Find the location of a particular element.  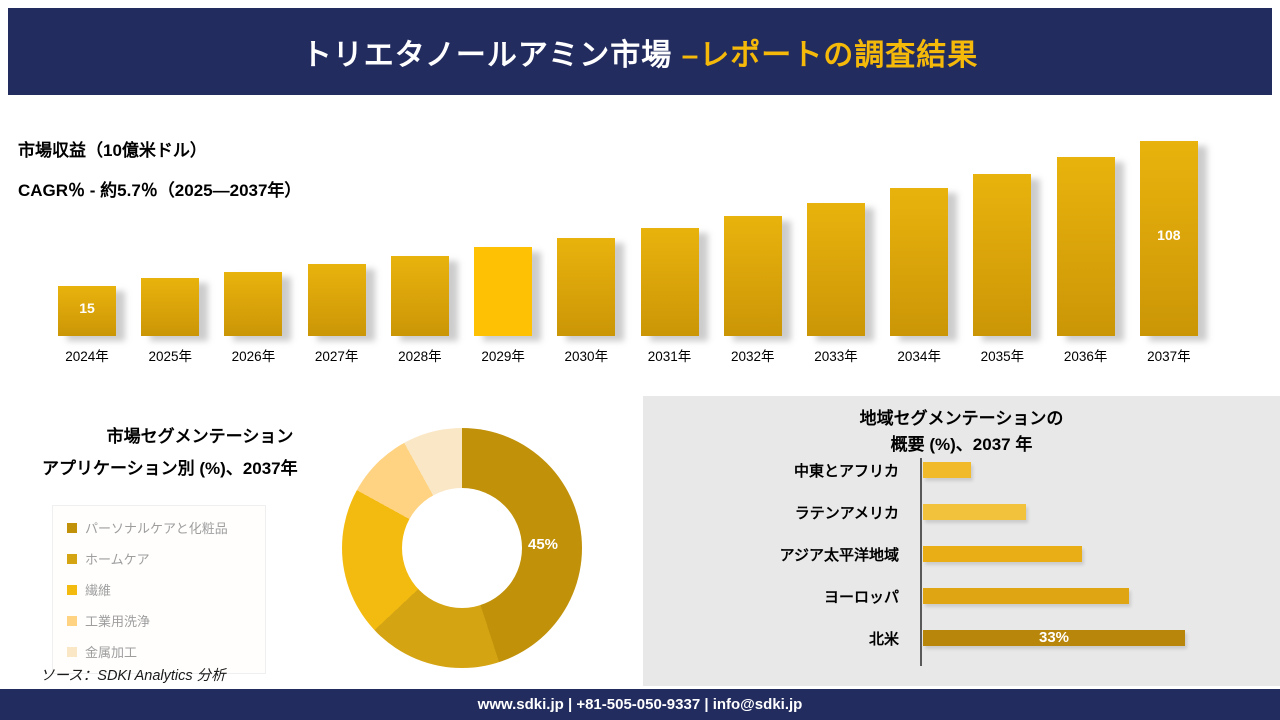

x-axis-label: 2032年 is located at coordinates (752, 356).